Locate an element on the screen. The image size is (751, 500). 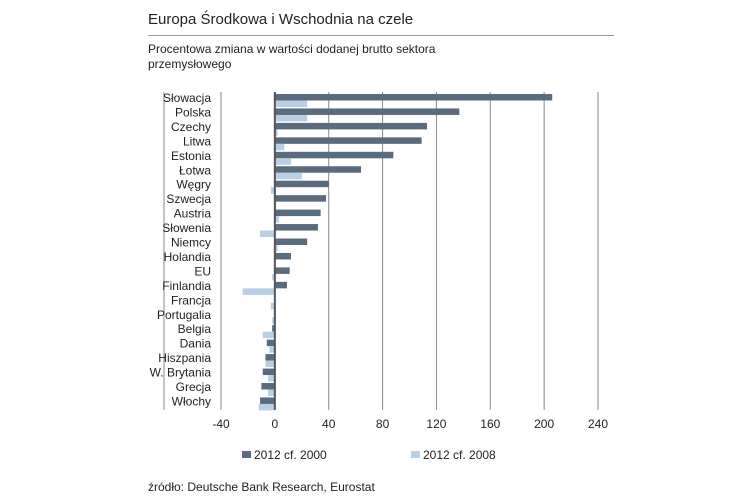
legend-label: 2012 cf. 2008 is located at coordinates (459, 455).